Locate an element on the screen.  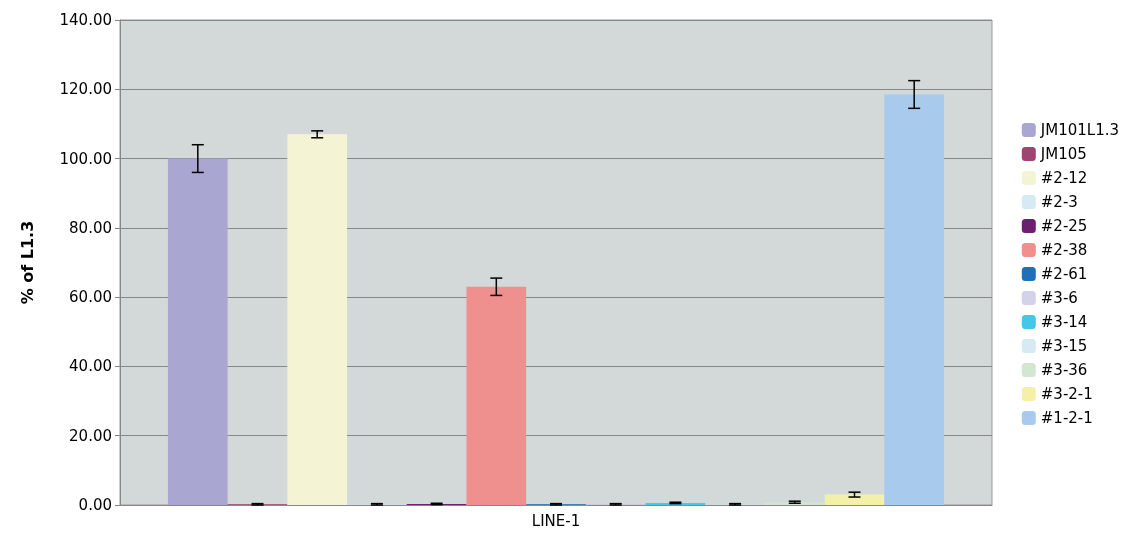
legend-label: #1-2-1 is located at coordinates (1066, 418).